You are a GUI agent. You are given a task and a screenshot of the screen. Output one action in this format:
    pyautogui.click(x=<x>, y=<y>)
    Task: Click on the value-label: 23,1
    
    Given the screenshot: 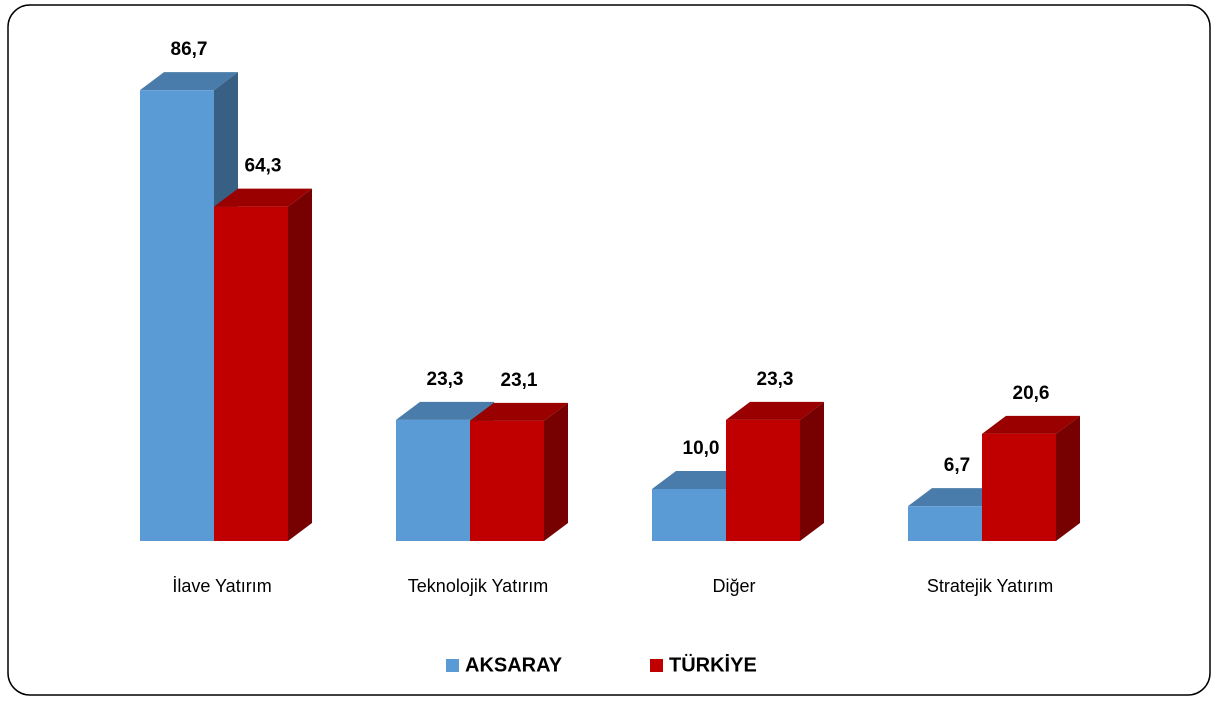 What is the action you would take?
    pyautogui.click(x=519, y=380)
    